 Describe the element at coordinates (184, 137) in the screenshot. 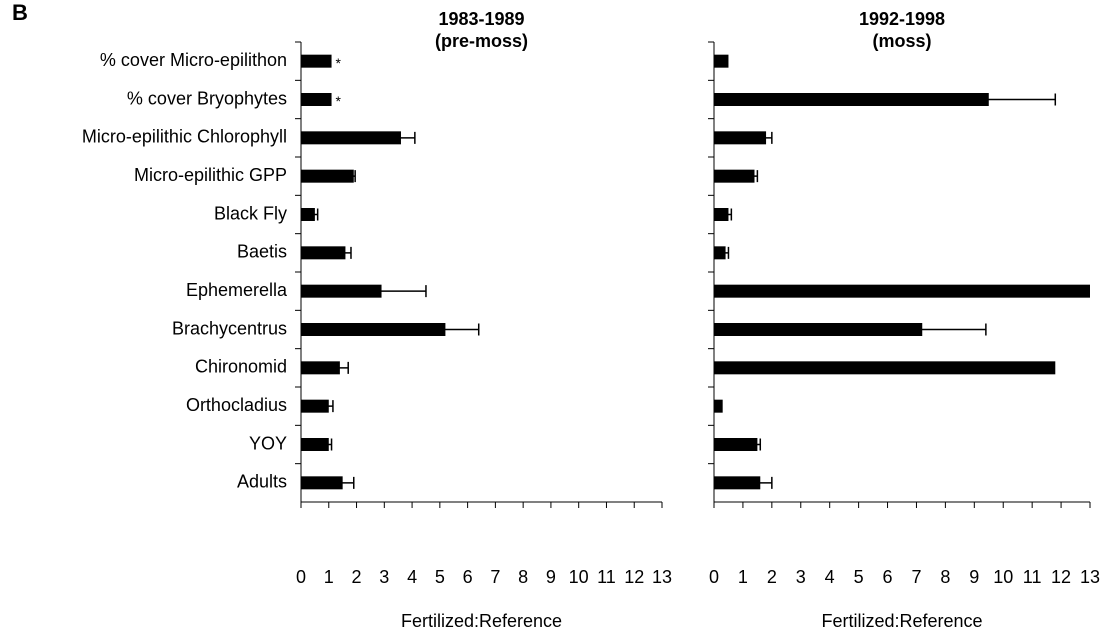

I see `y-tick-label: Micro-epilithic Chlorophyll` at that location.